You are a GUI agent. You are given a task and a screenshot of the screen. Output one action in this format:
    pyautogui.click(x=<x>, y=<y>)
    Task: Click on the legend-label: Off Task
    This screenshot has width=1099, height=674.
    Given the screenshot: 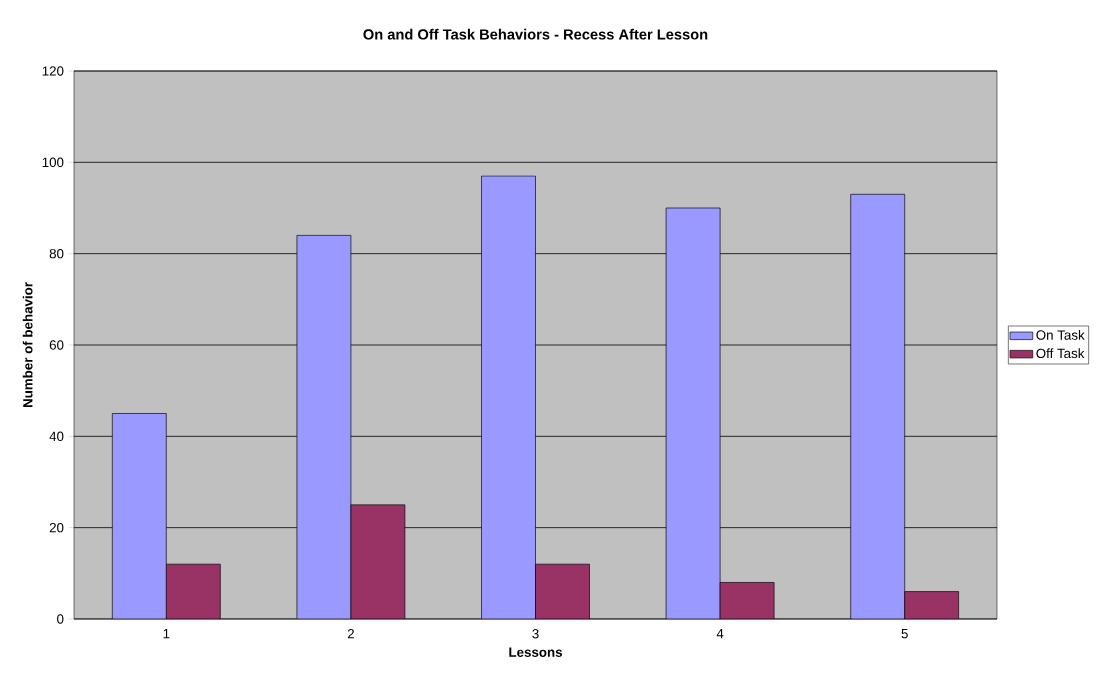 What is the action you would take?
    pyautogui.click(x=1060, y=353)
    